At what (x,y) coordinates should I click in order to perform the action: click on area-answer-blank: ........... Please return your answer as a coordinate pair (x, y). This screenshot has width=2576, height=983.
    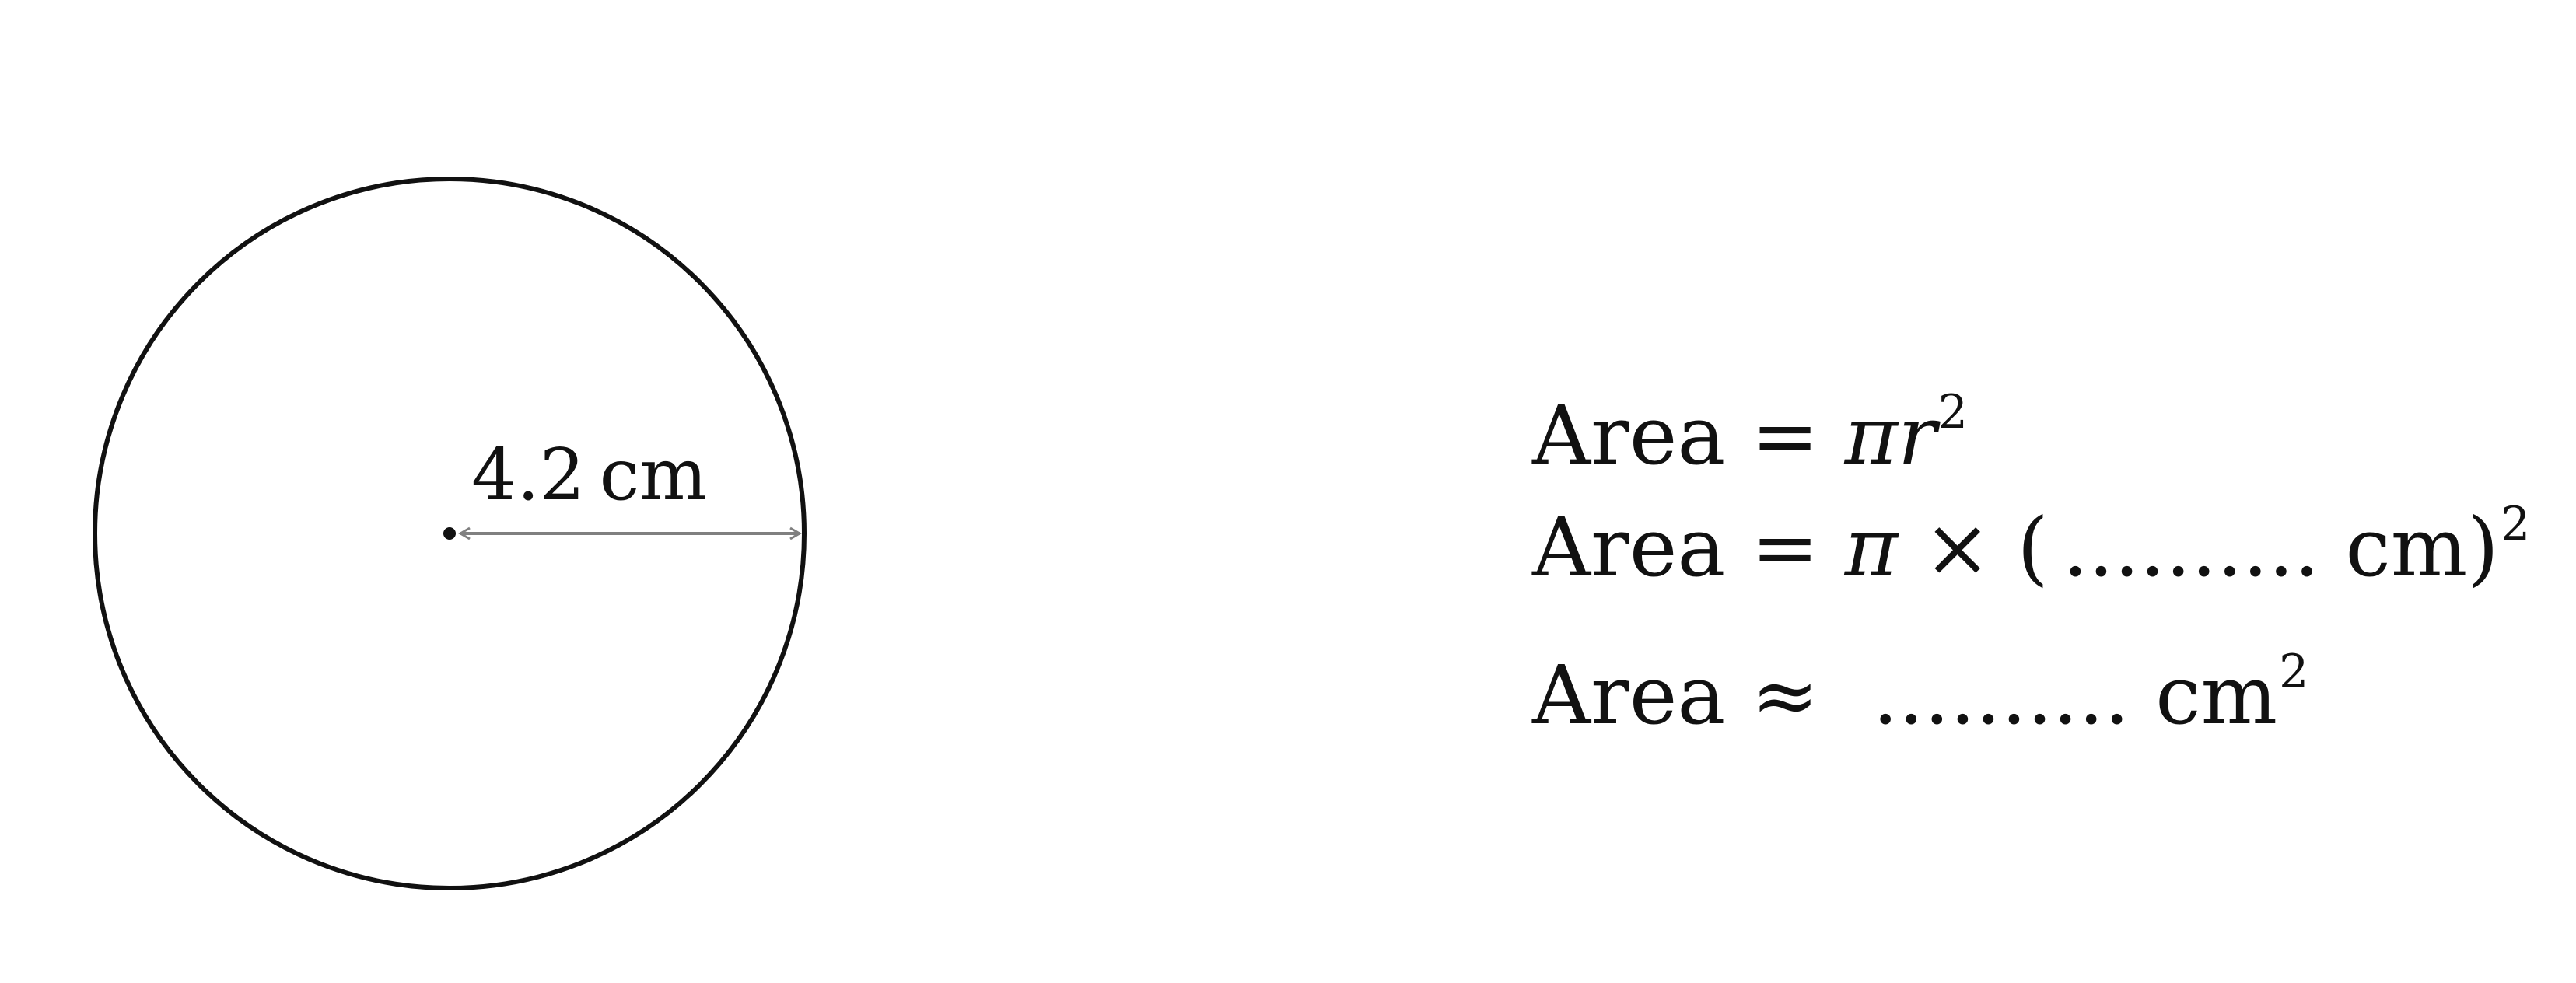
    Looking at the image, I should click on (2001, 695).